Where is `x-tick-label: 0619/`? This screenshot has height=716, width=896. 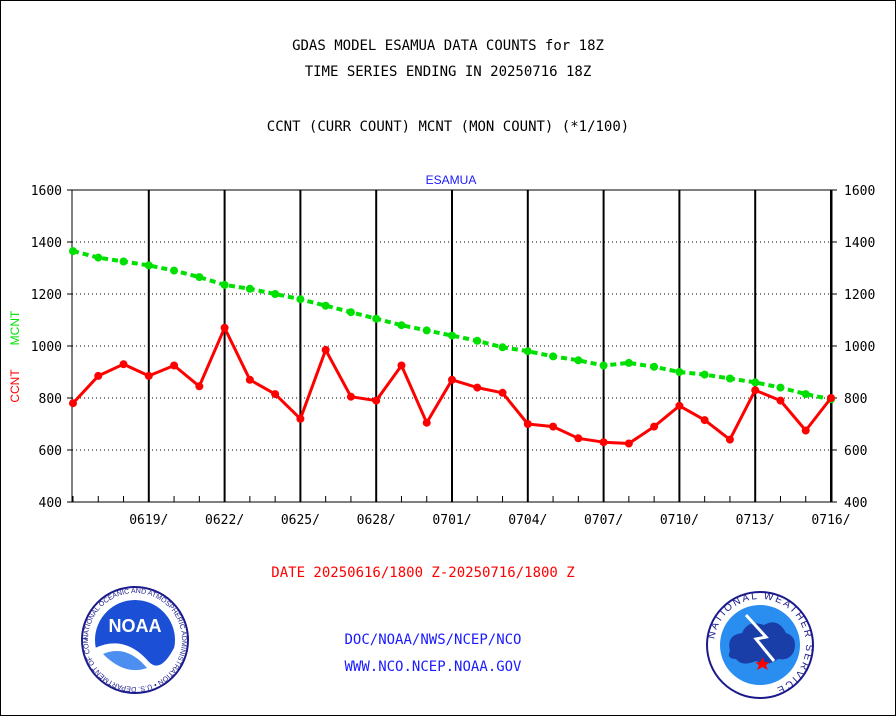 x-tick-label: 0619/ is located at coordinates (148, 520).